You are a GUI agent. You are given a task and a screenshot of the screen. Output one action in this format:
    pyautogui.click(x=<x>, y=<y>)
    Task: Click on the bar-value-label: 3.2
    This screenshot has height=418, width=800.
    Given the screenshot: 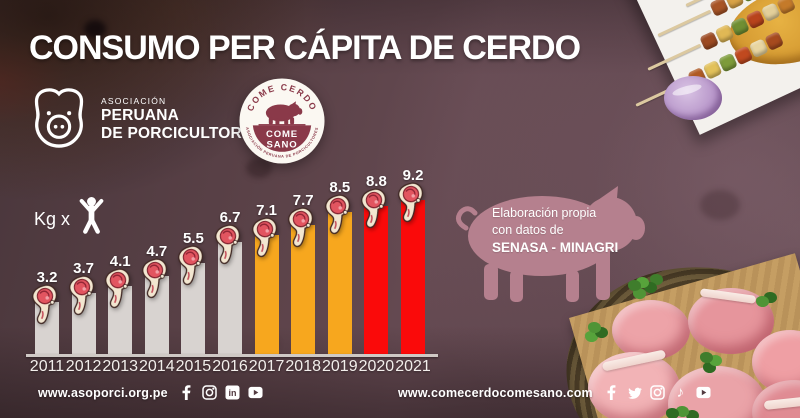 What is the action you would take?
    pyautogui.click(x=47, y=277)
    